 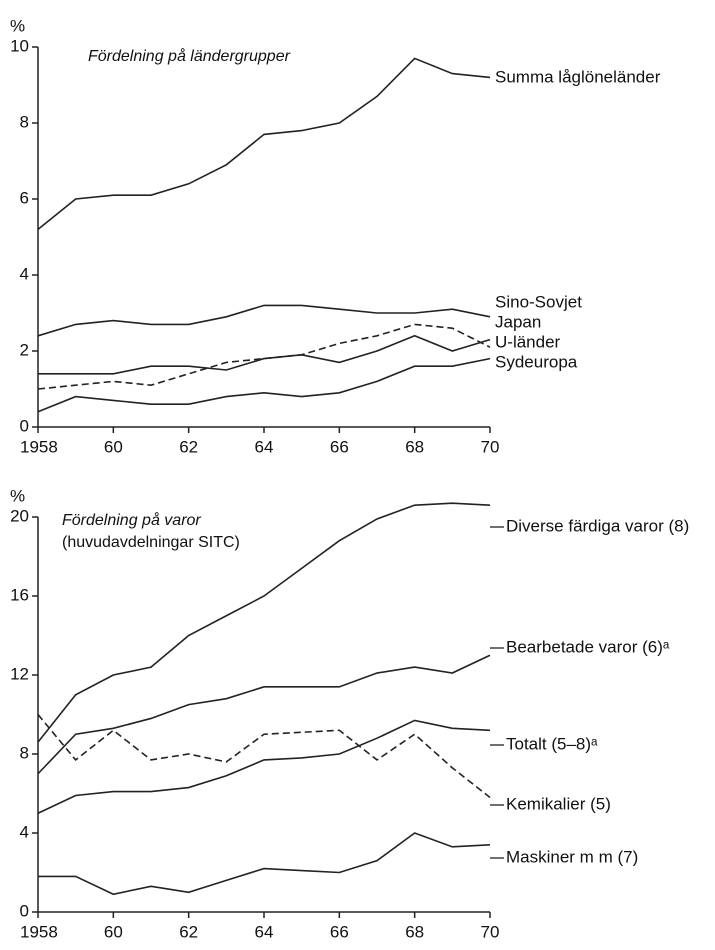 What do you see at coordinates (189, 56) in the screenshot?
I see `chart-title: Fördelning på ländergrupper` at bounding box center [189, 56].